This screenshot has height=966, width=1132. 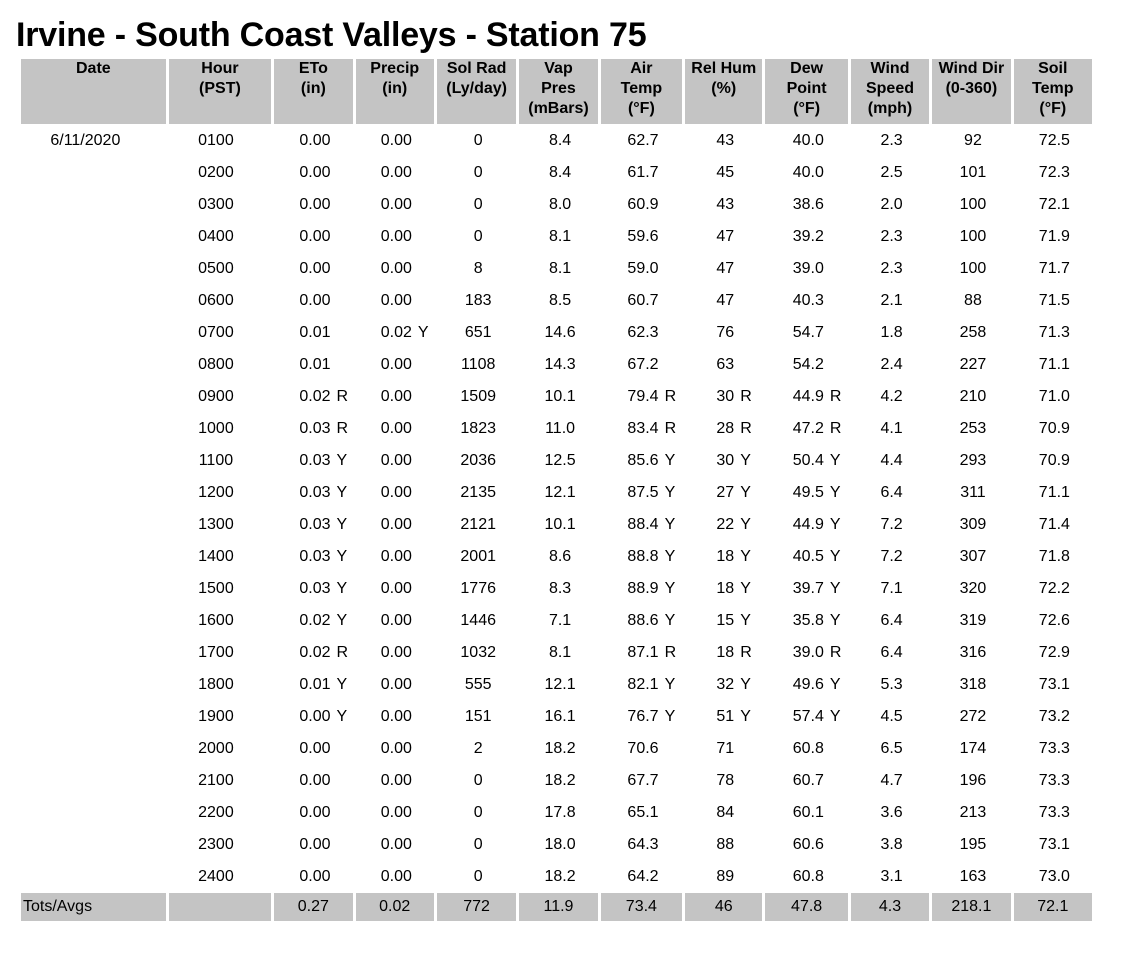 I want to click on wind-speed-cell: 5.3, so click(x=890, y=685).